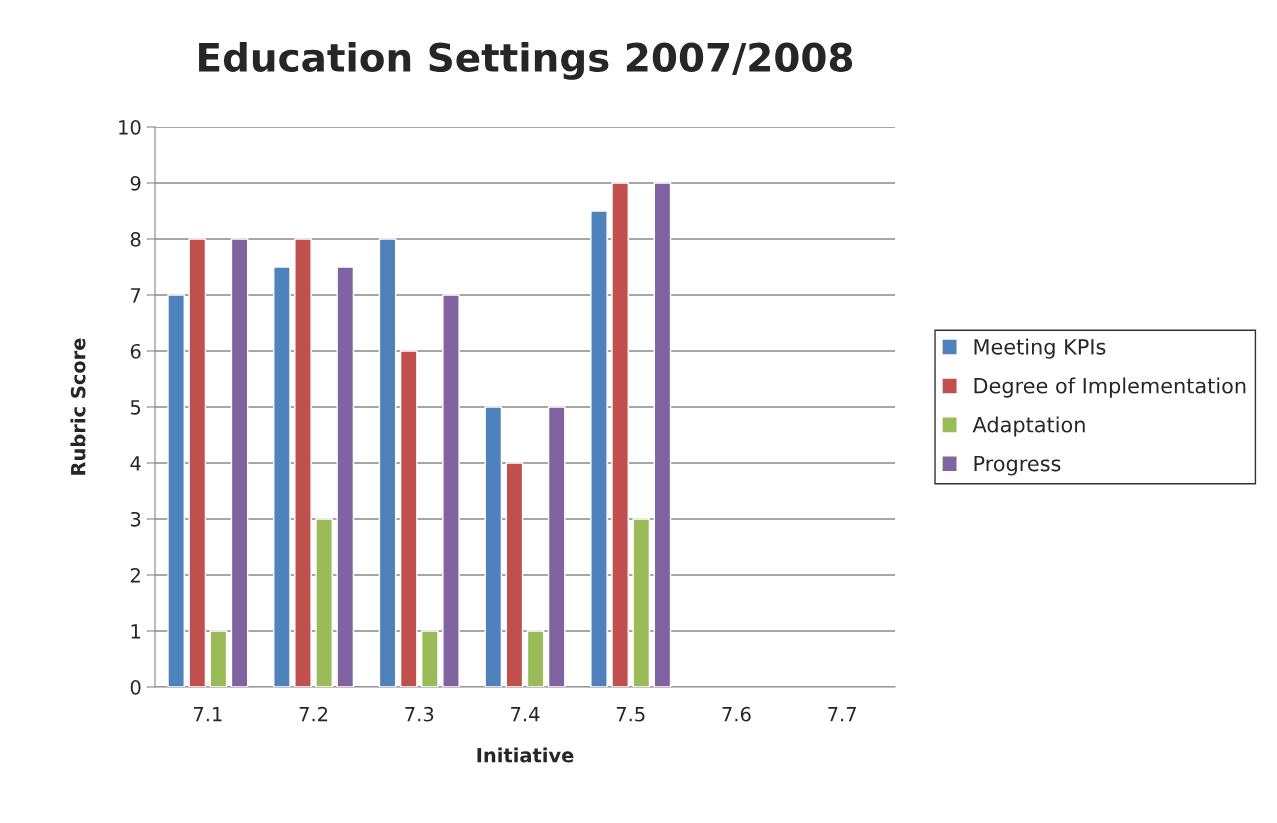  Describe the element at coordinates (135, 575) in the screenshot. I see `y-tick-label: 2` at that location.